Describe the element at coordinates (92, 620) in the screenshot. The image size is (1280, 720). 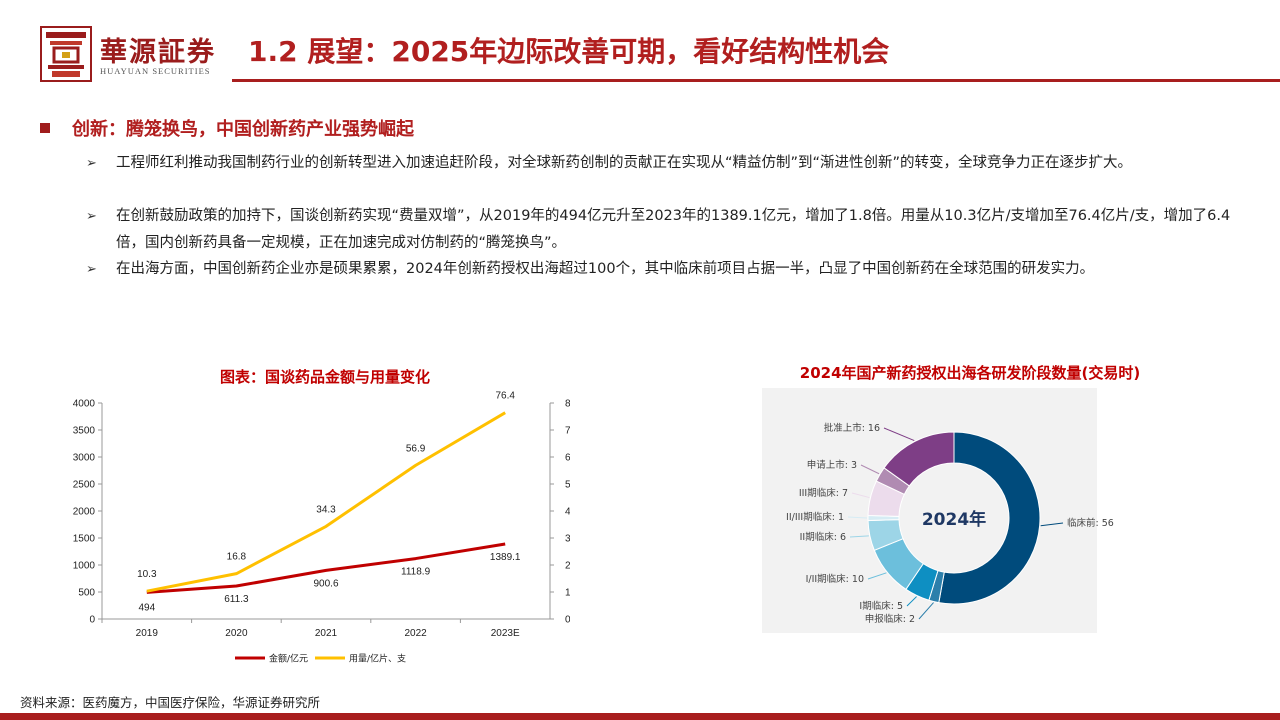
I see `y-tick-label-left: 0` at that location.